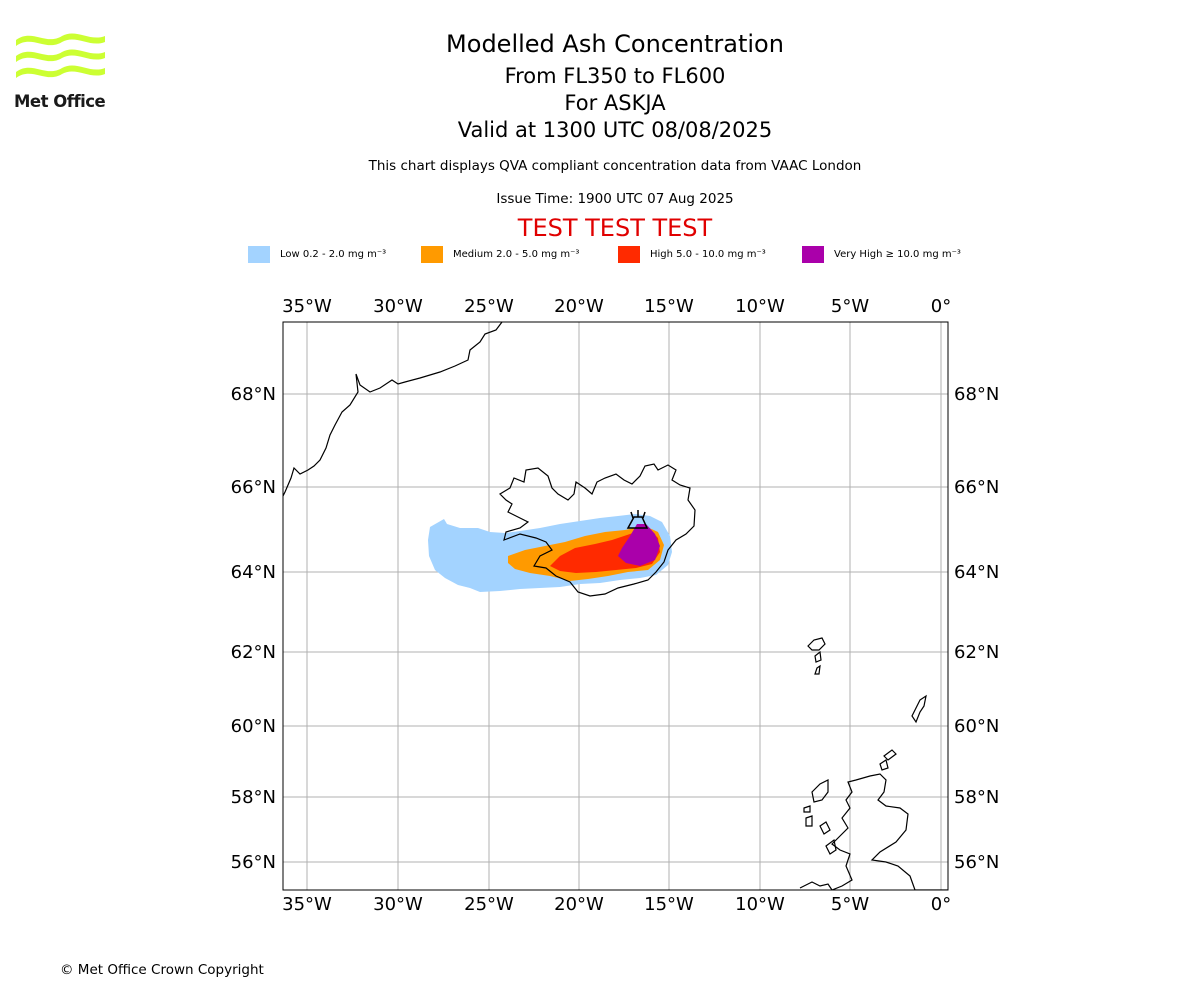 The image size is (1200, 1000). Describe the element at coordinates (850, 904) in the screenshot. I see `lon-label-bottom: 5°W` at that location.